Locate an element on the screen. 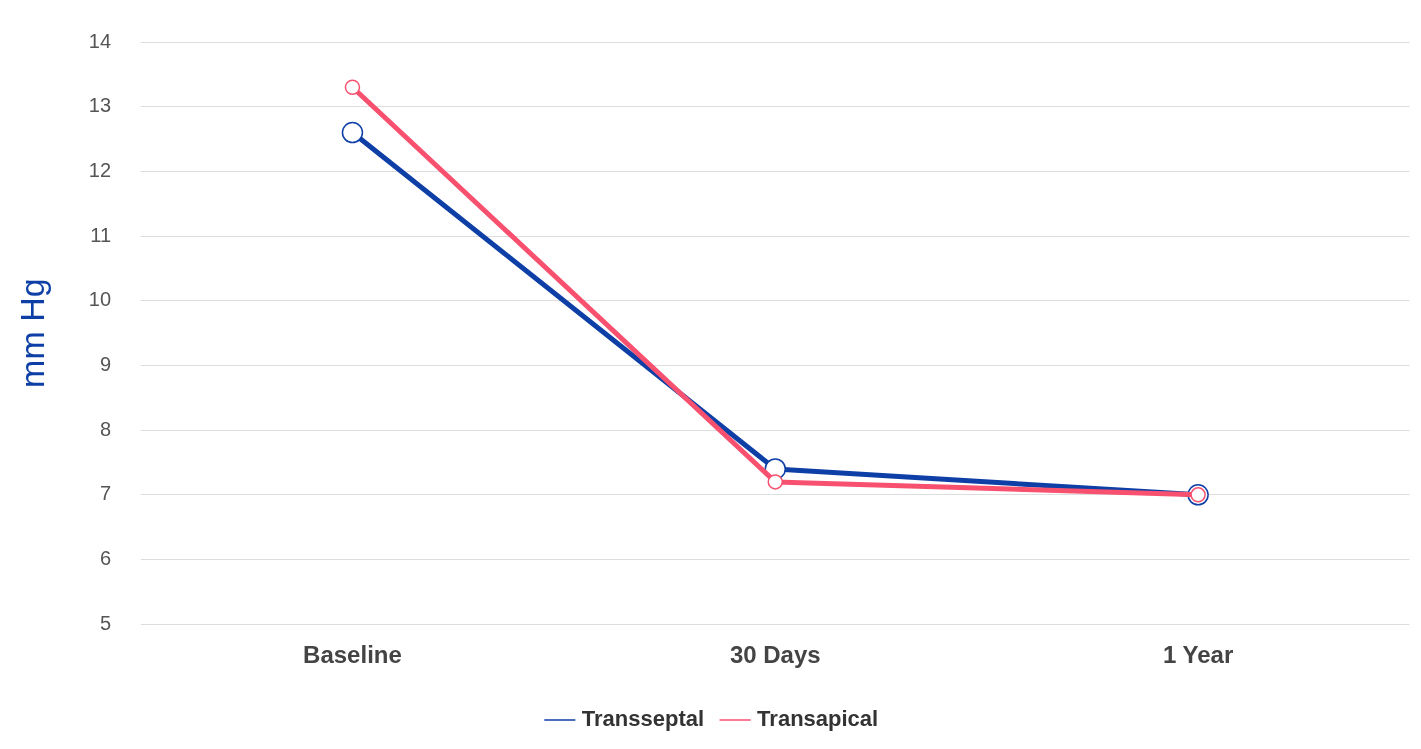 The image size is (1421, 749). y-tick-label: 10 is located at coordinates (100, 299).